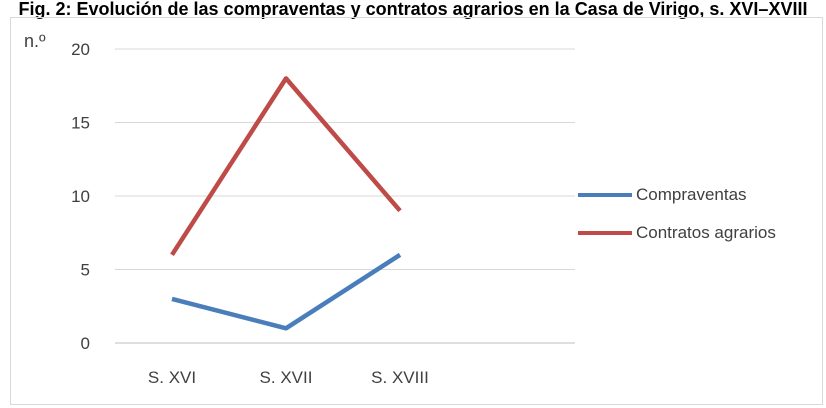  Describe the element at coordinates (400, 377) in the screenshot. I see `x-tick-label-2: S. XVIII` at that location.